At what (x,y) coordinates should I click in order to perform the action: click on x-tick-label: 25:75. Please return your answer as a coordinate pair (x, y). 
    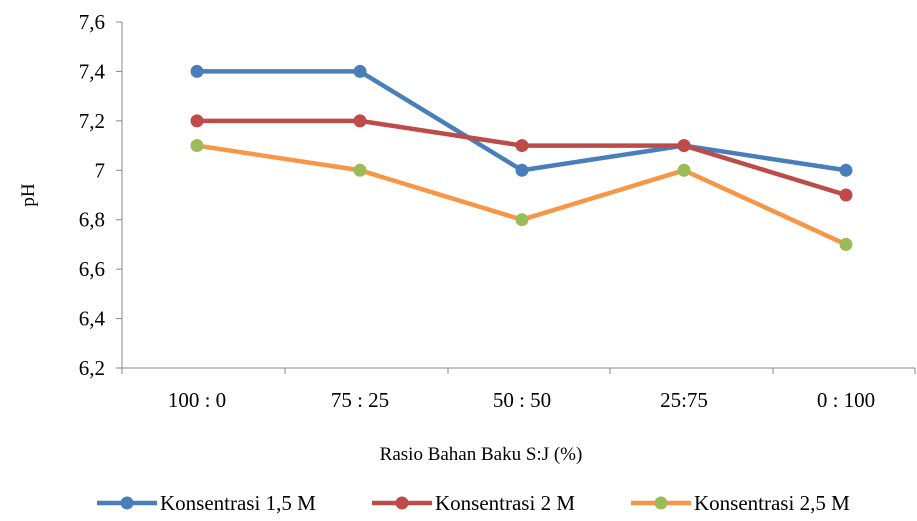
    Looking at the image, I should click on (684, 400).